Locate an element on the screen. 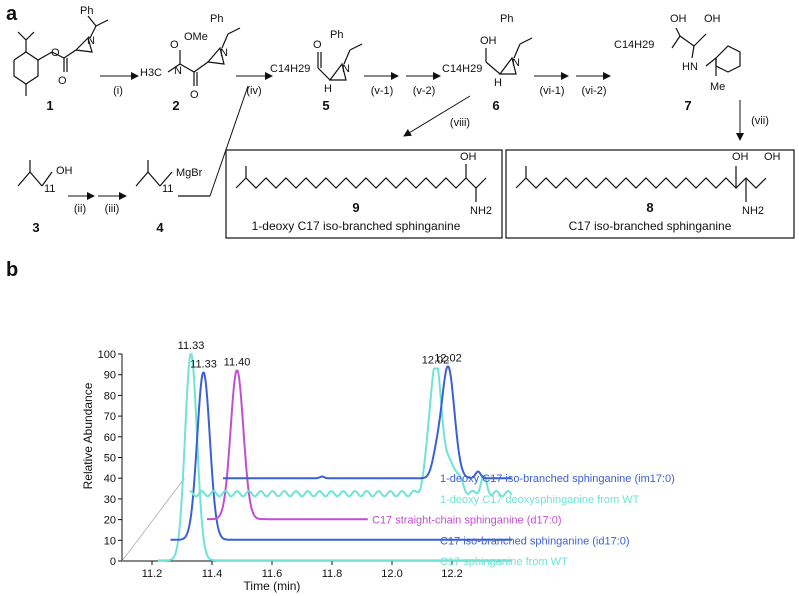 Image resolution: width=799 pixels, height=596 pixels. amine-8: NH2 is located at coordinates (753, 211).